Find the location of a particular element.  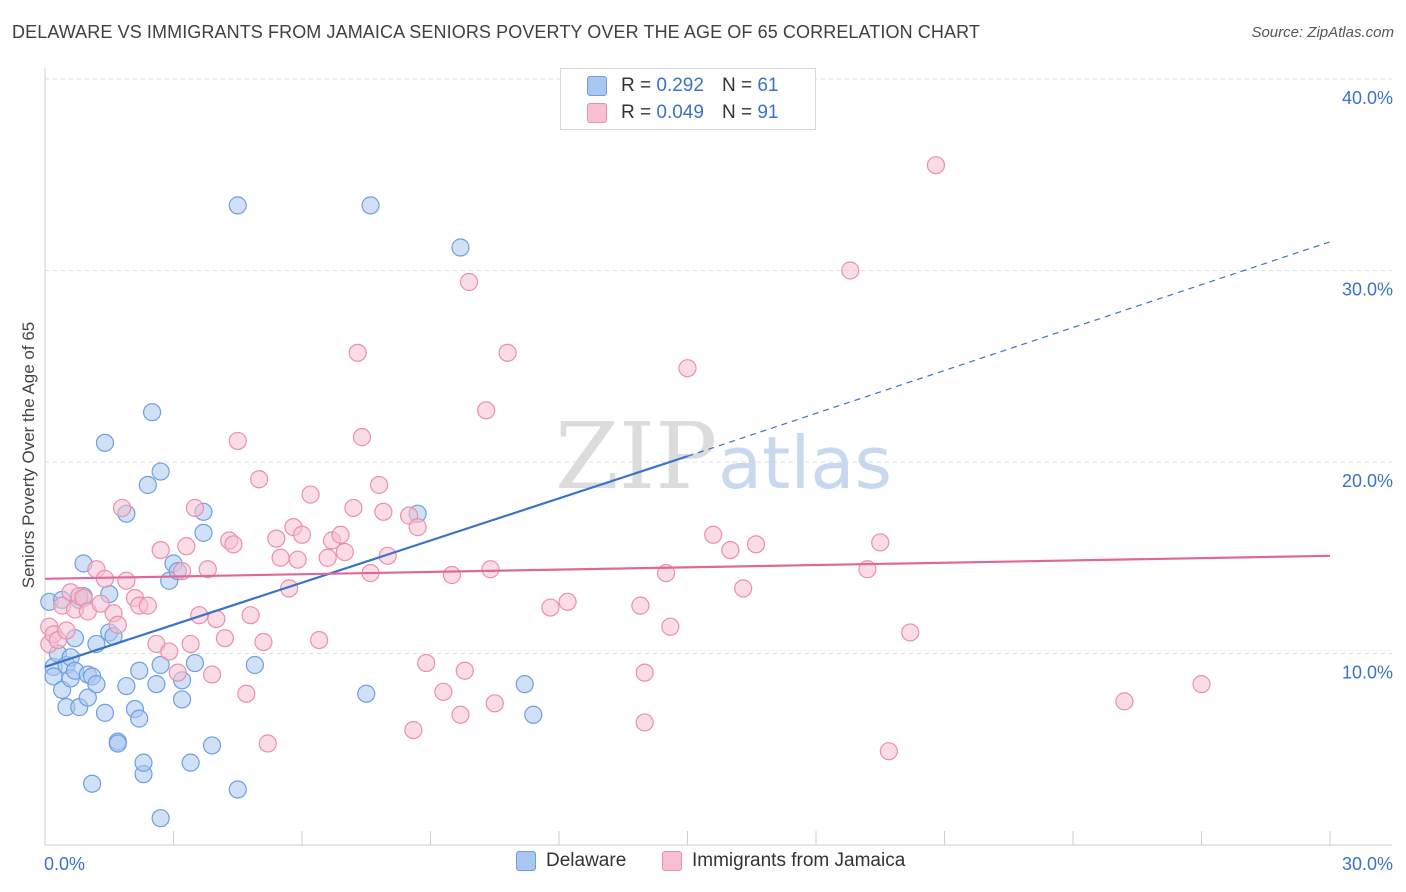

watermark-atlas: atlas is located at coordinates (805, 463).